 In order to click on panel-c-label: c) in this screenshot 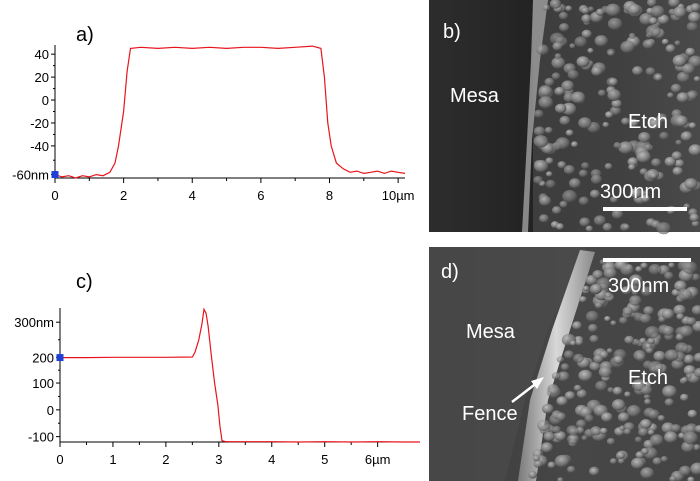, I will do `click(84, 282)`.